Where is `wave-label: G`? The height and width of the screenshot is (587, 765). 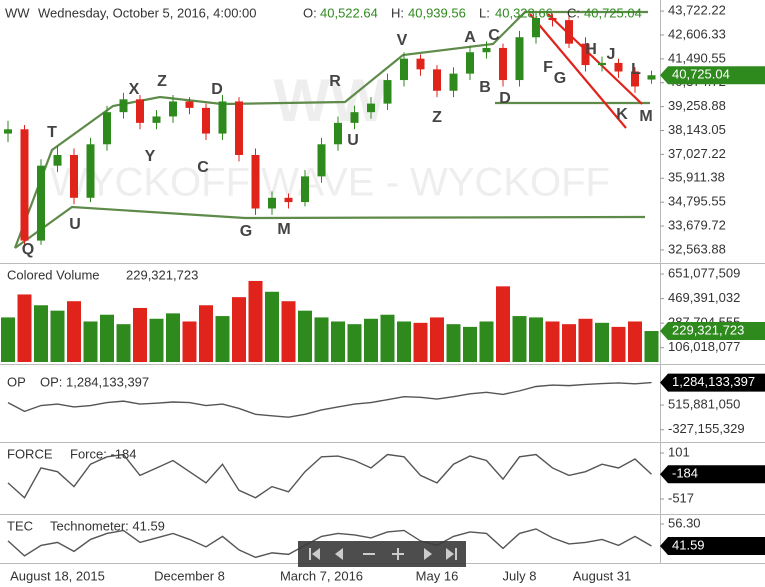 wave-label: G is located at coordinates (560, 78).